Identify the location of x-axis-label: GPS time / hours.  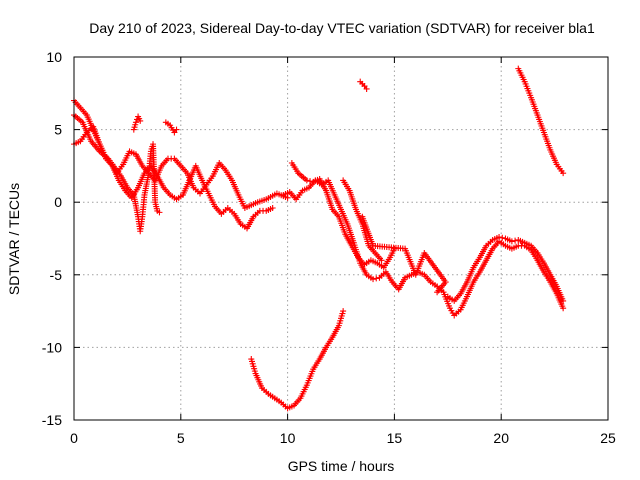
(341, 466).